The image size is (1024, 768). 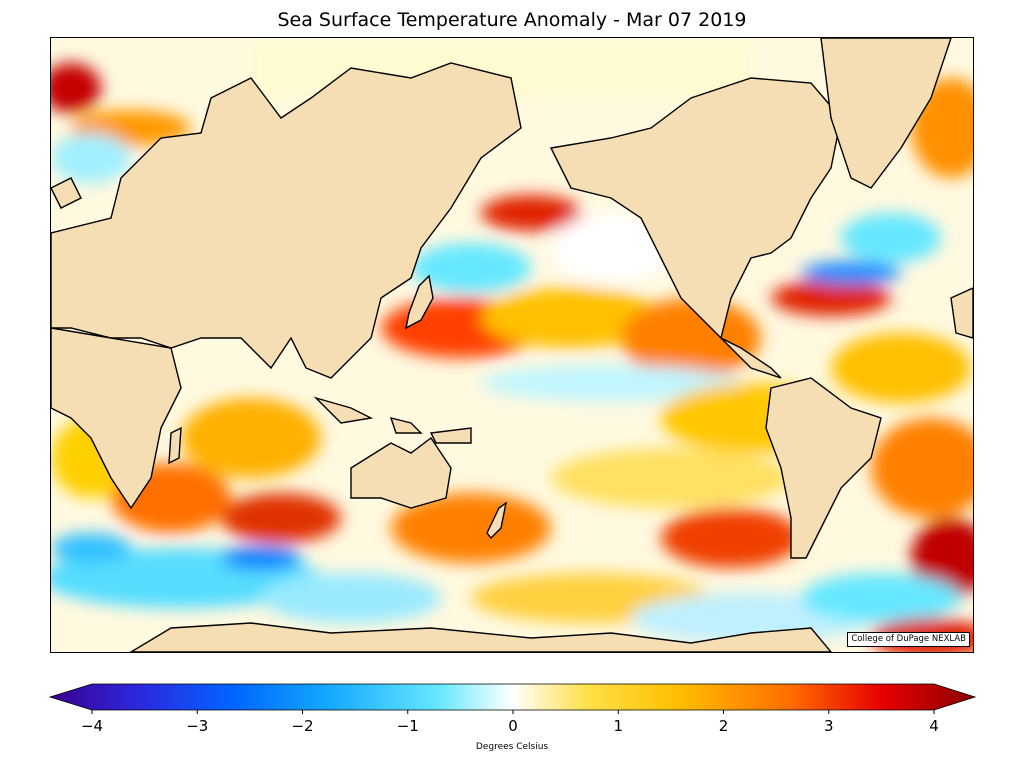 What do you see at coordinates (512, 747) in the screenshot?
I see `colorbar-label: Degrees Celsius` at bounding box center [512, 747].